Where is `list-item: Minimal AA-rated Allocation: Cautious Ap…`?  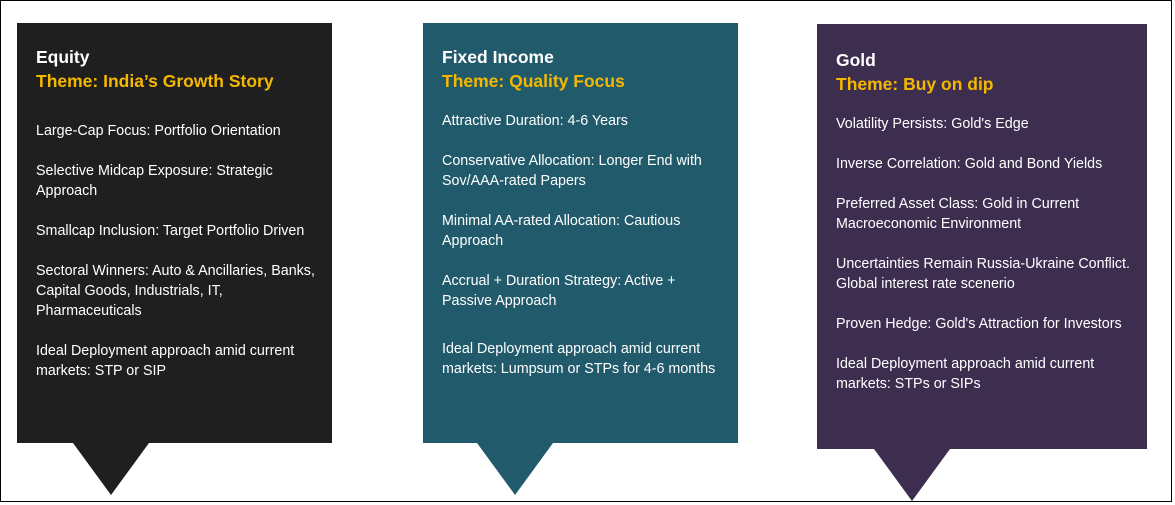
list-item: Minimal AA-rated Allocation: Cautious Ap… is located at coordinates (561, 231).